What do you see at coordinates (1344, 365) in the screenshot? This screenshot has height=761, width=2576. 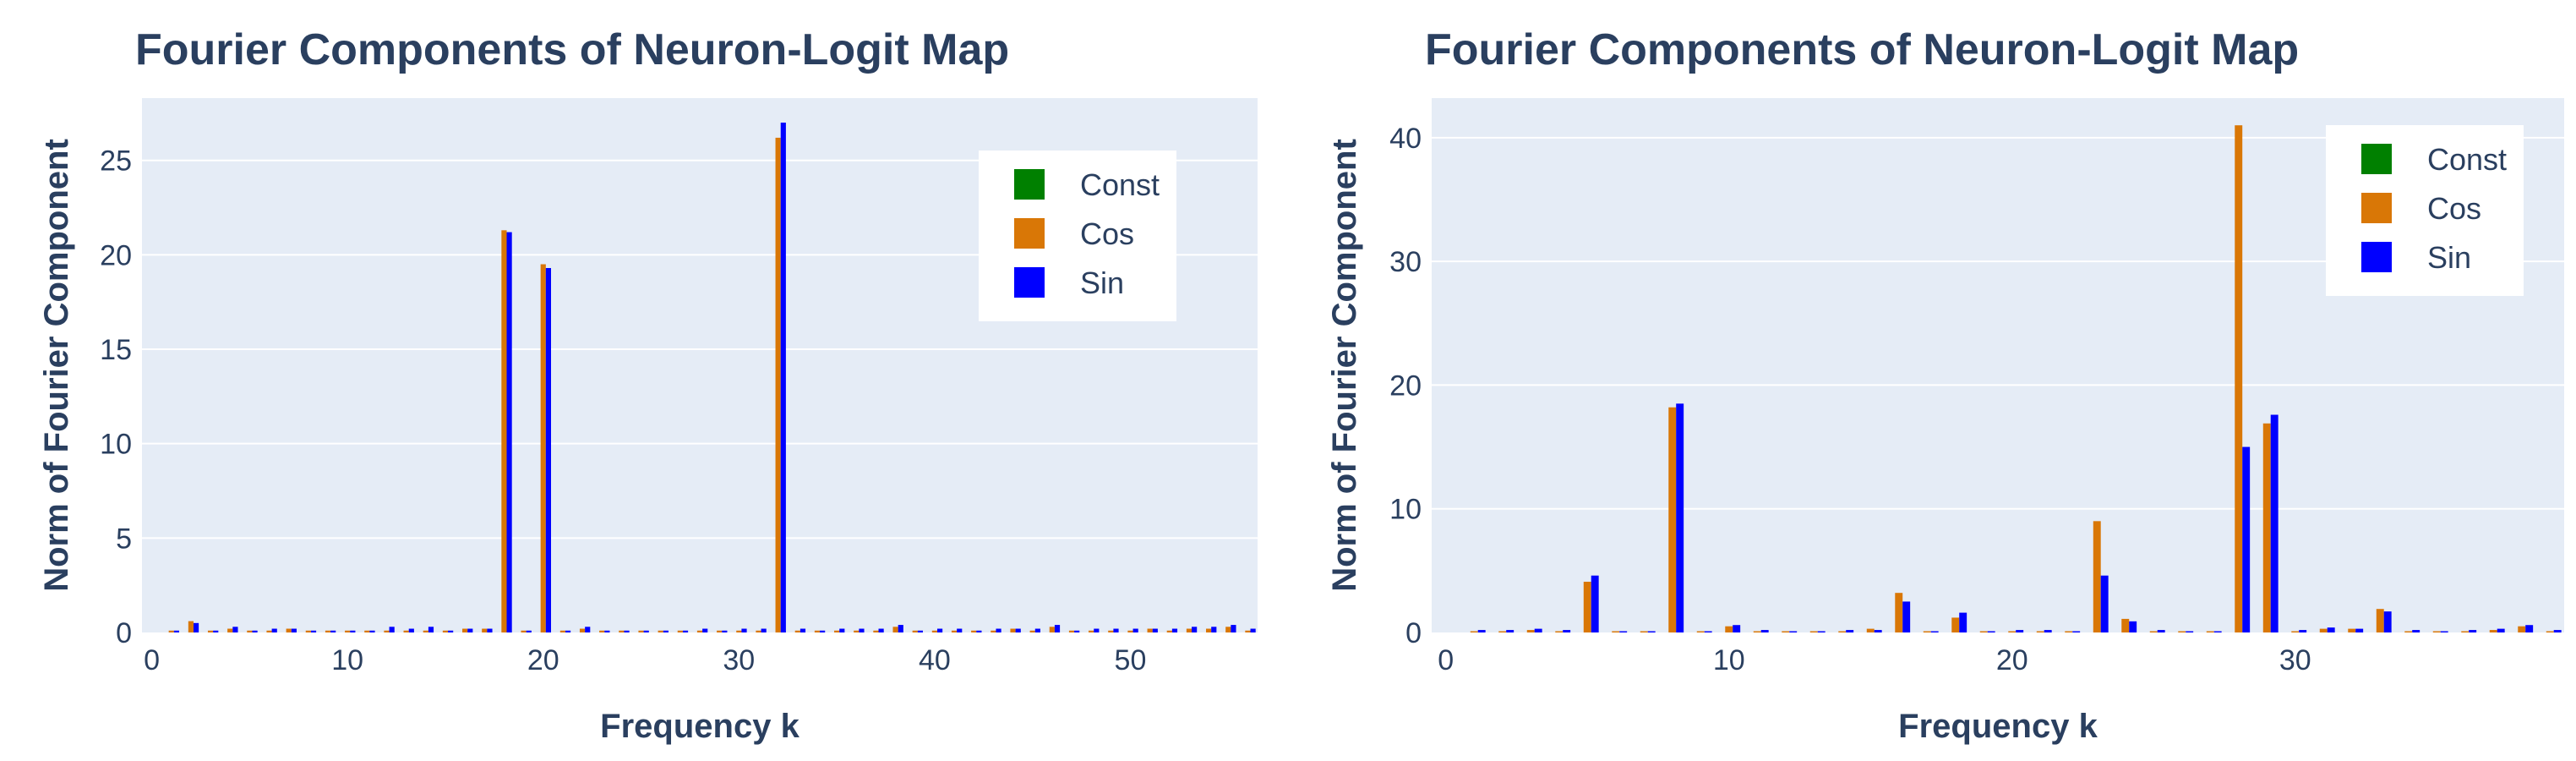 I see `y-axis-title: Norm of Fourier Component` at bounding box center [1344, 365].